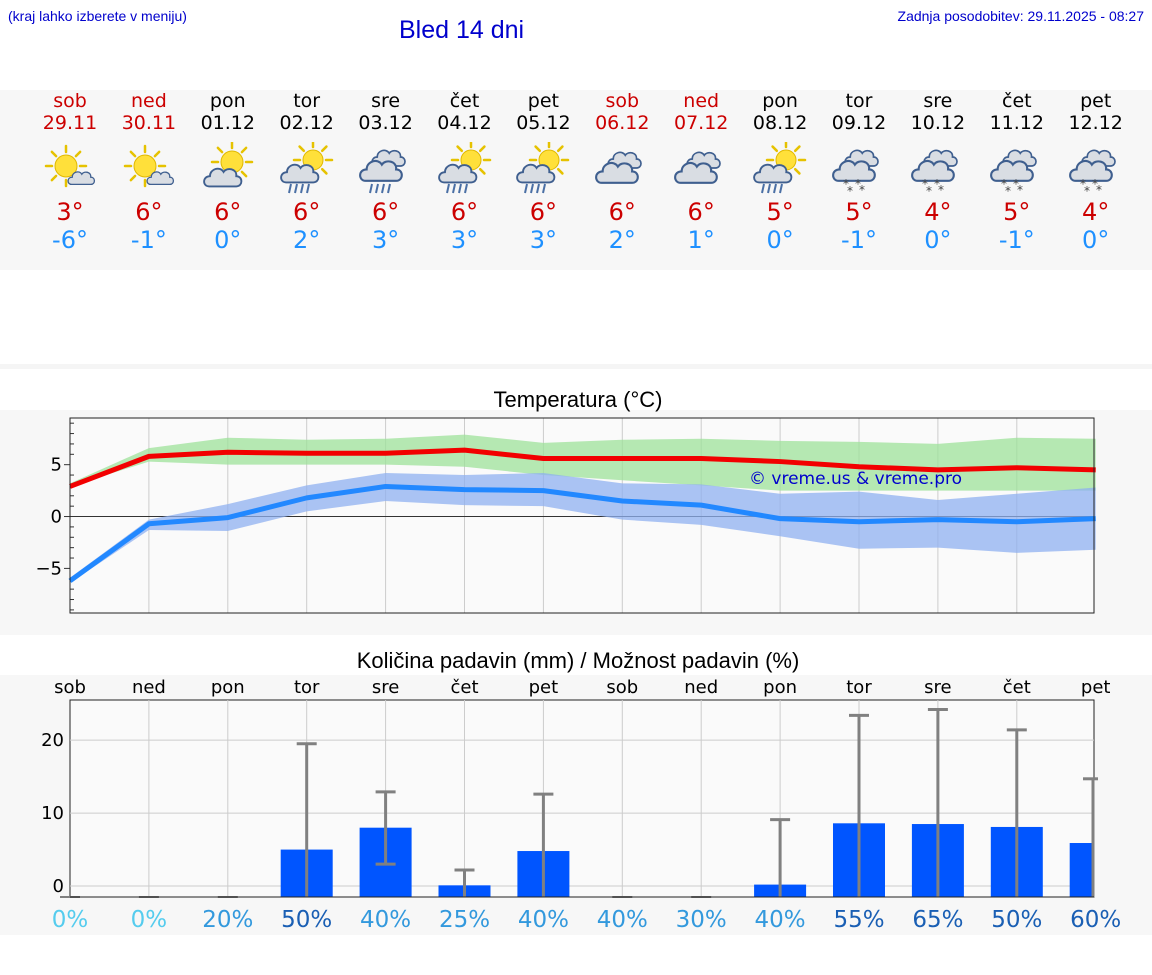  What do you see at coordinates (701, 240) in the screenshot?
I see `temp-min: 1°` at bounding box center [701, 240].